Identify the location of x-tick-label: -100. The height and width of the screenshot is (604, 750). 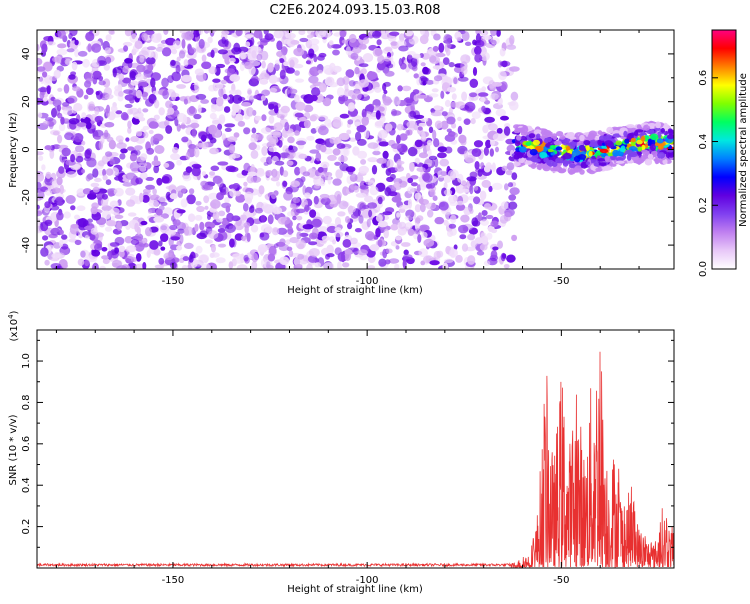
(367, 580).